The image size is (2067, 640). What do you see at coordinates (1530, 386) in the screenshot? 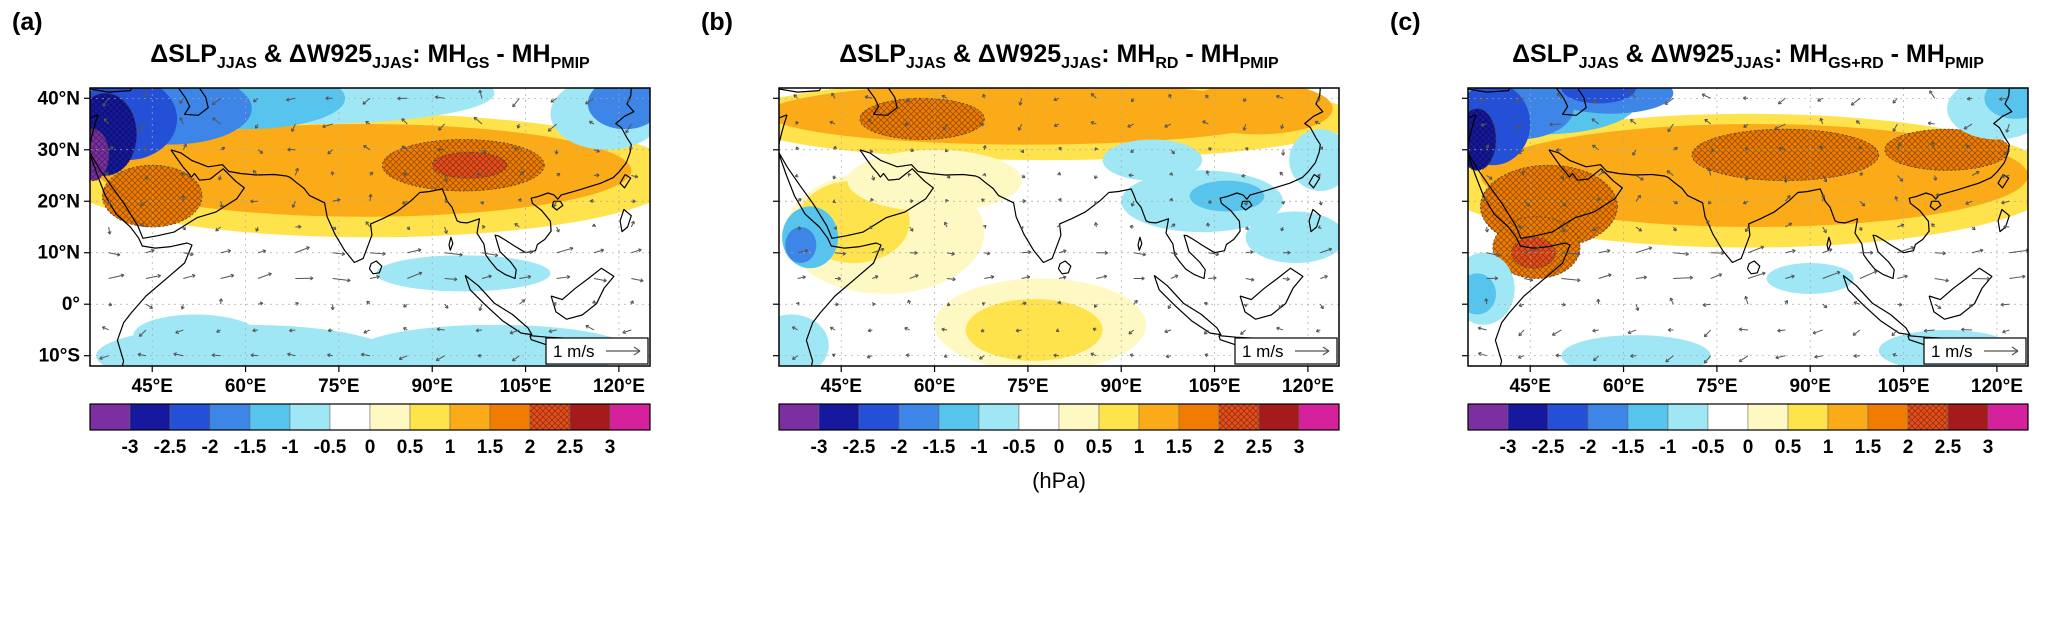
I see `x-tick-label: 45°E` at bounding box center [1530, 386].